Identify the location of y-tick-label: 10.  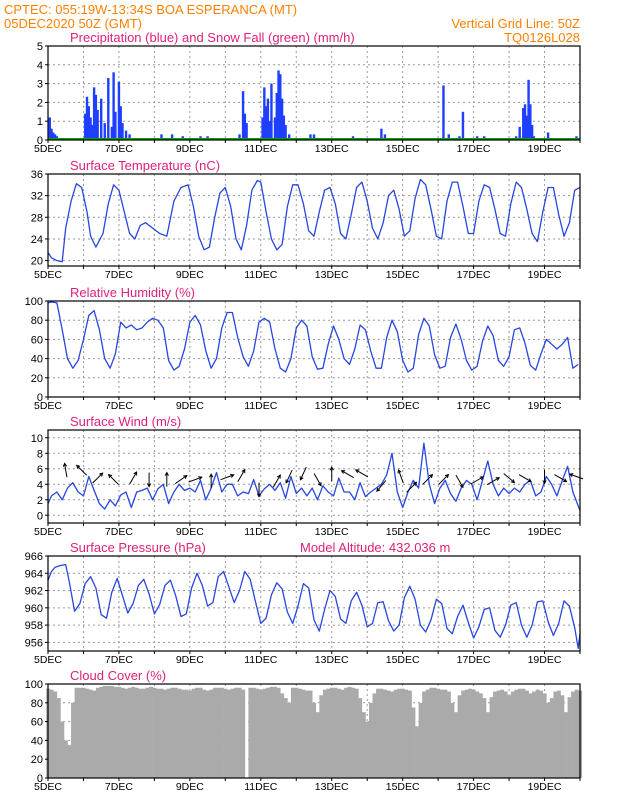
(37, 439).